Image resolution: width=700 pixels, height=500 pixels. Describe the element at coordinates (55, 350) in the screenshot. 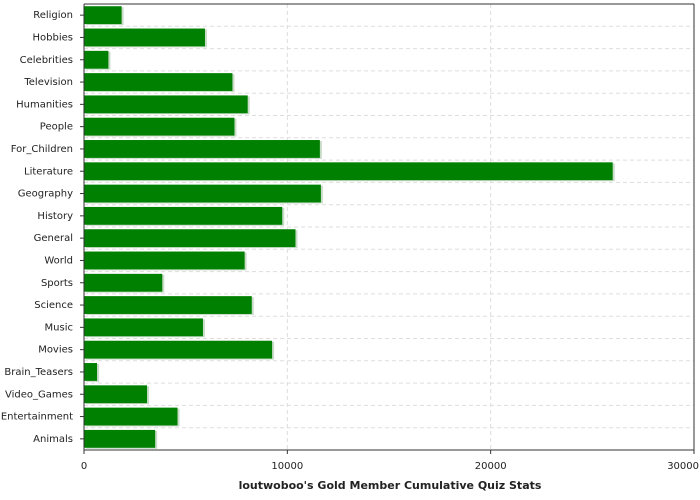

I see `y-tick-label: Movies` at that location.